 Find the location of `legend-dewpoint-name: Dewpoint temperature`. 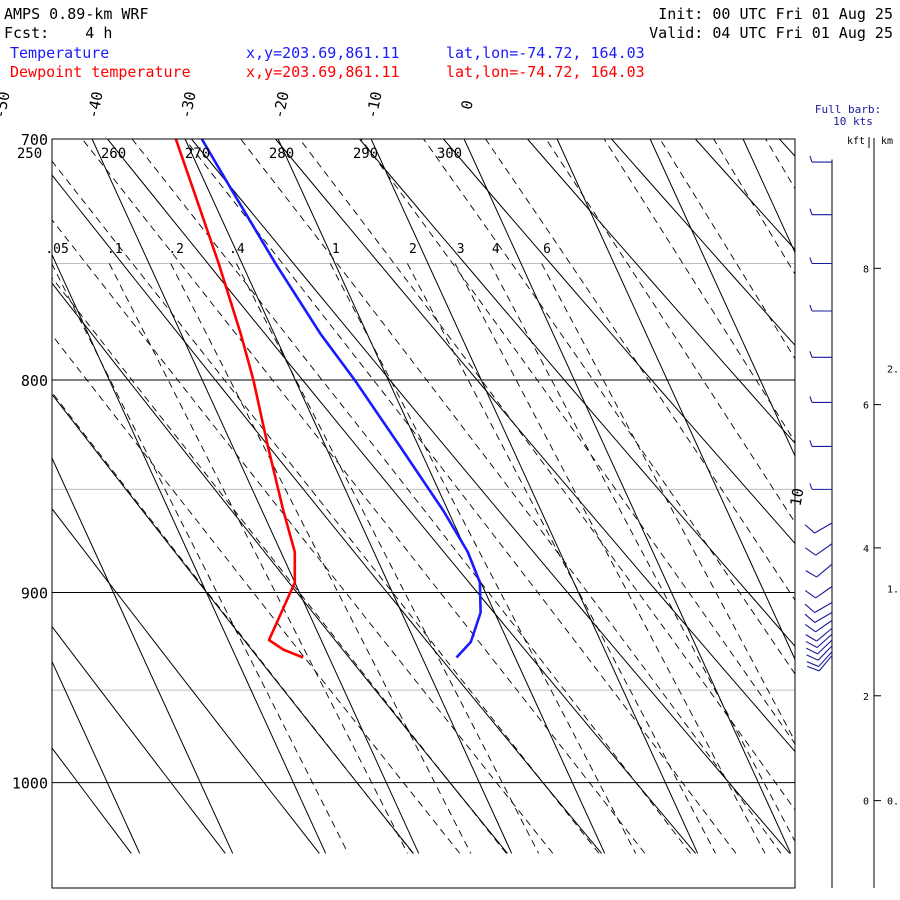

legend-dewpoint-name: Dewpoint temperature is located at coordinates (100, 72).